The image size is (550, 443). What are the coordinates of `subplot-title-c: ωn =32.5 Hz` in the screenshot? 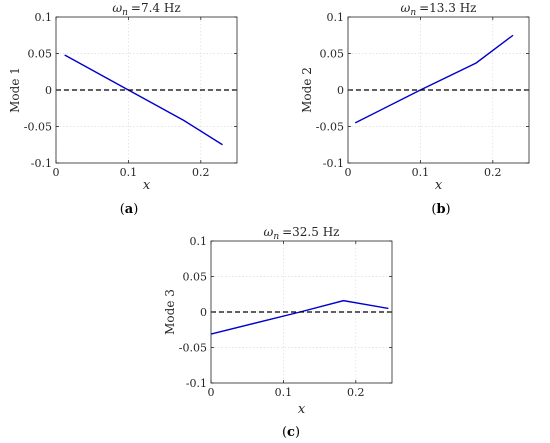 It's located at (302, 233).